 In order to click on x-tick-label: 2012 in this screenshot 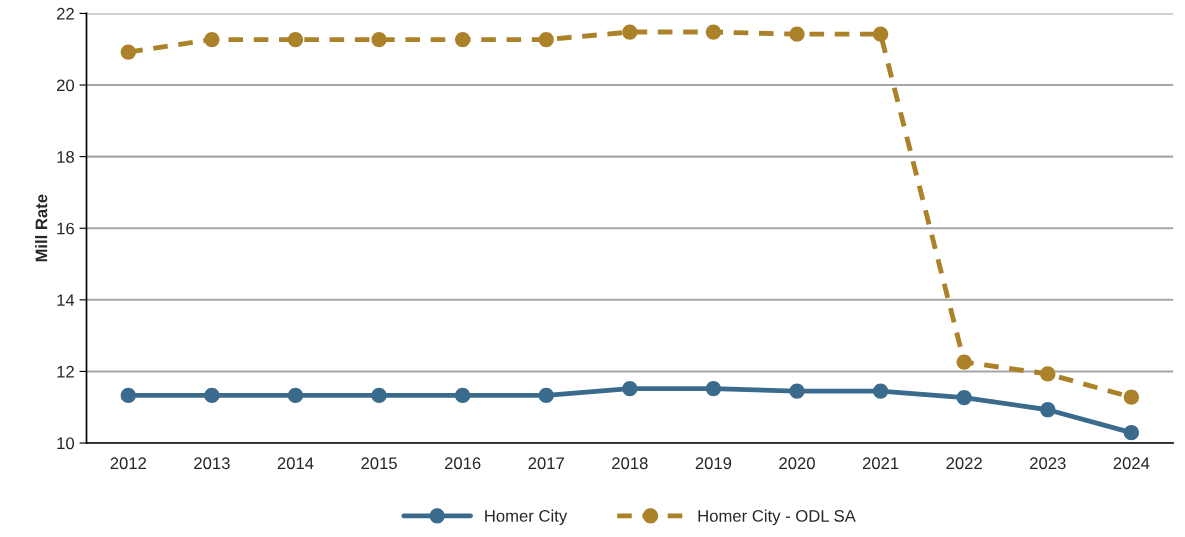, I will do `click(128, 463)`.